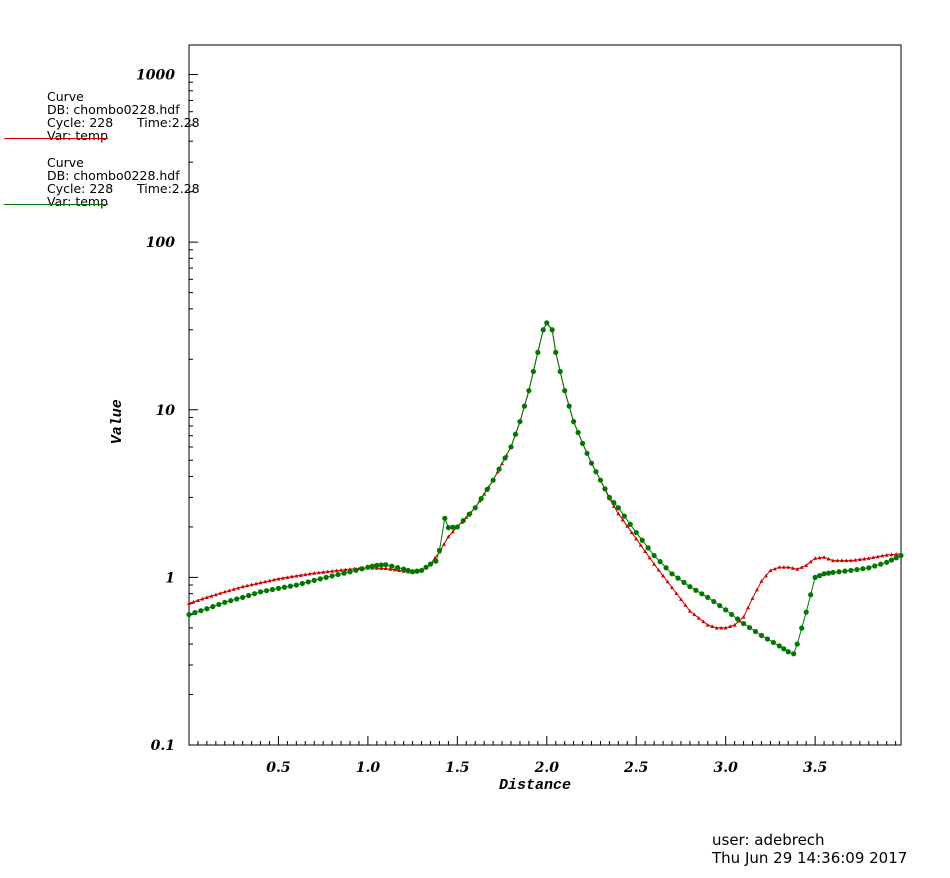 This screenshot has width=950, height=878. I want to click on y-tick-label: 0.1, so click(163, 746).